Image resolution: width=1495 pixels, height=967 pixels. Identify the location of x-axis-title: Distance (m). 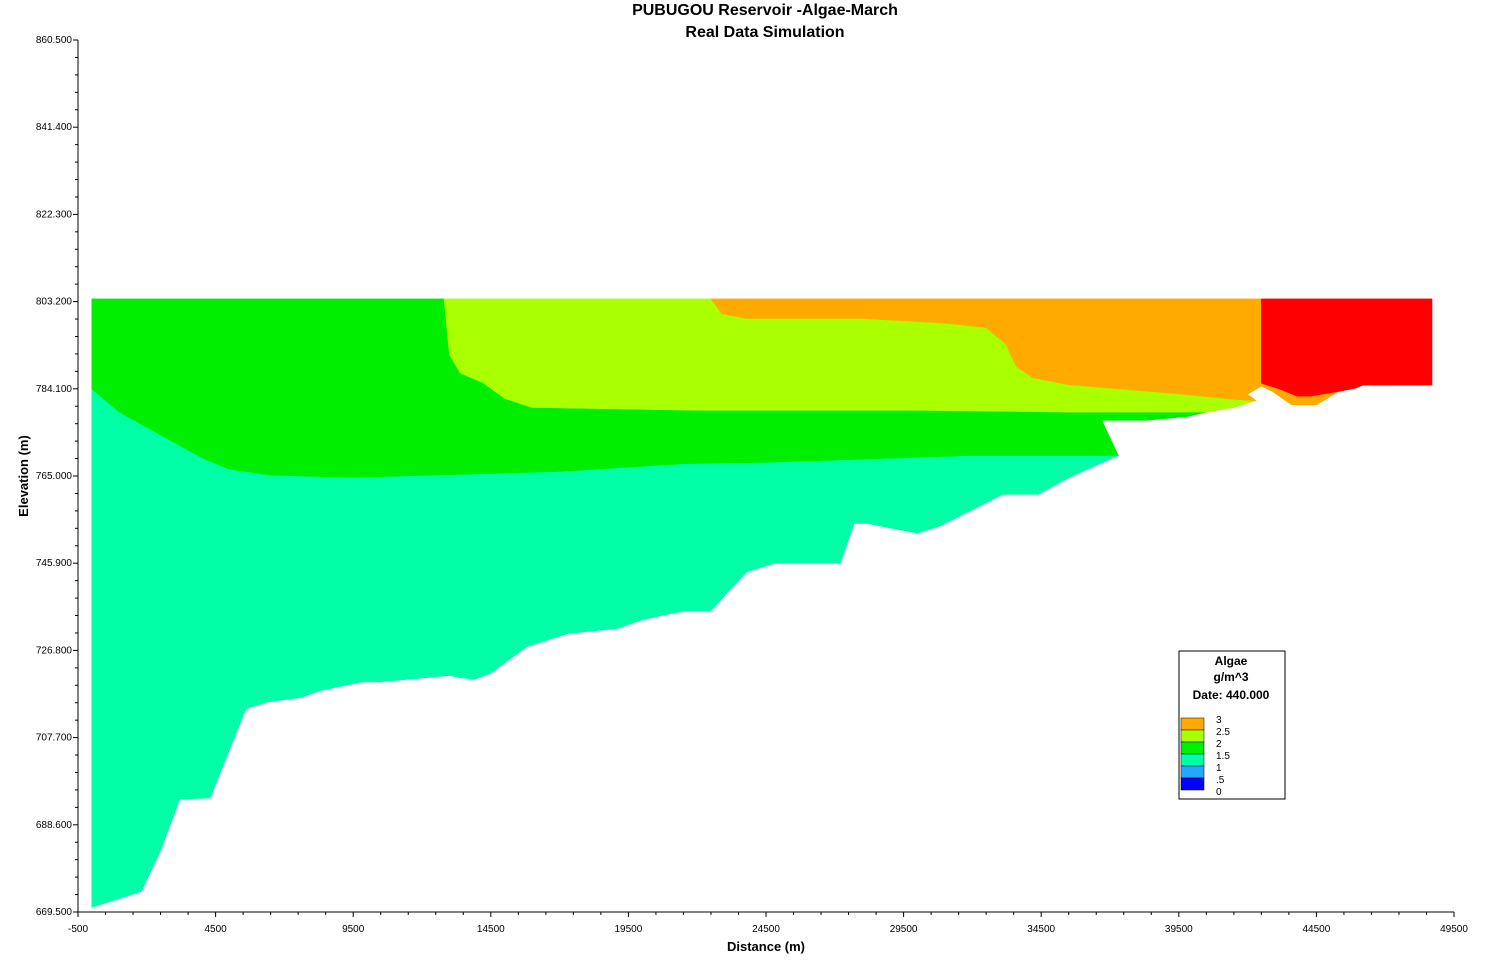
(766, 946).